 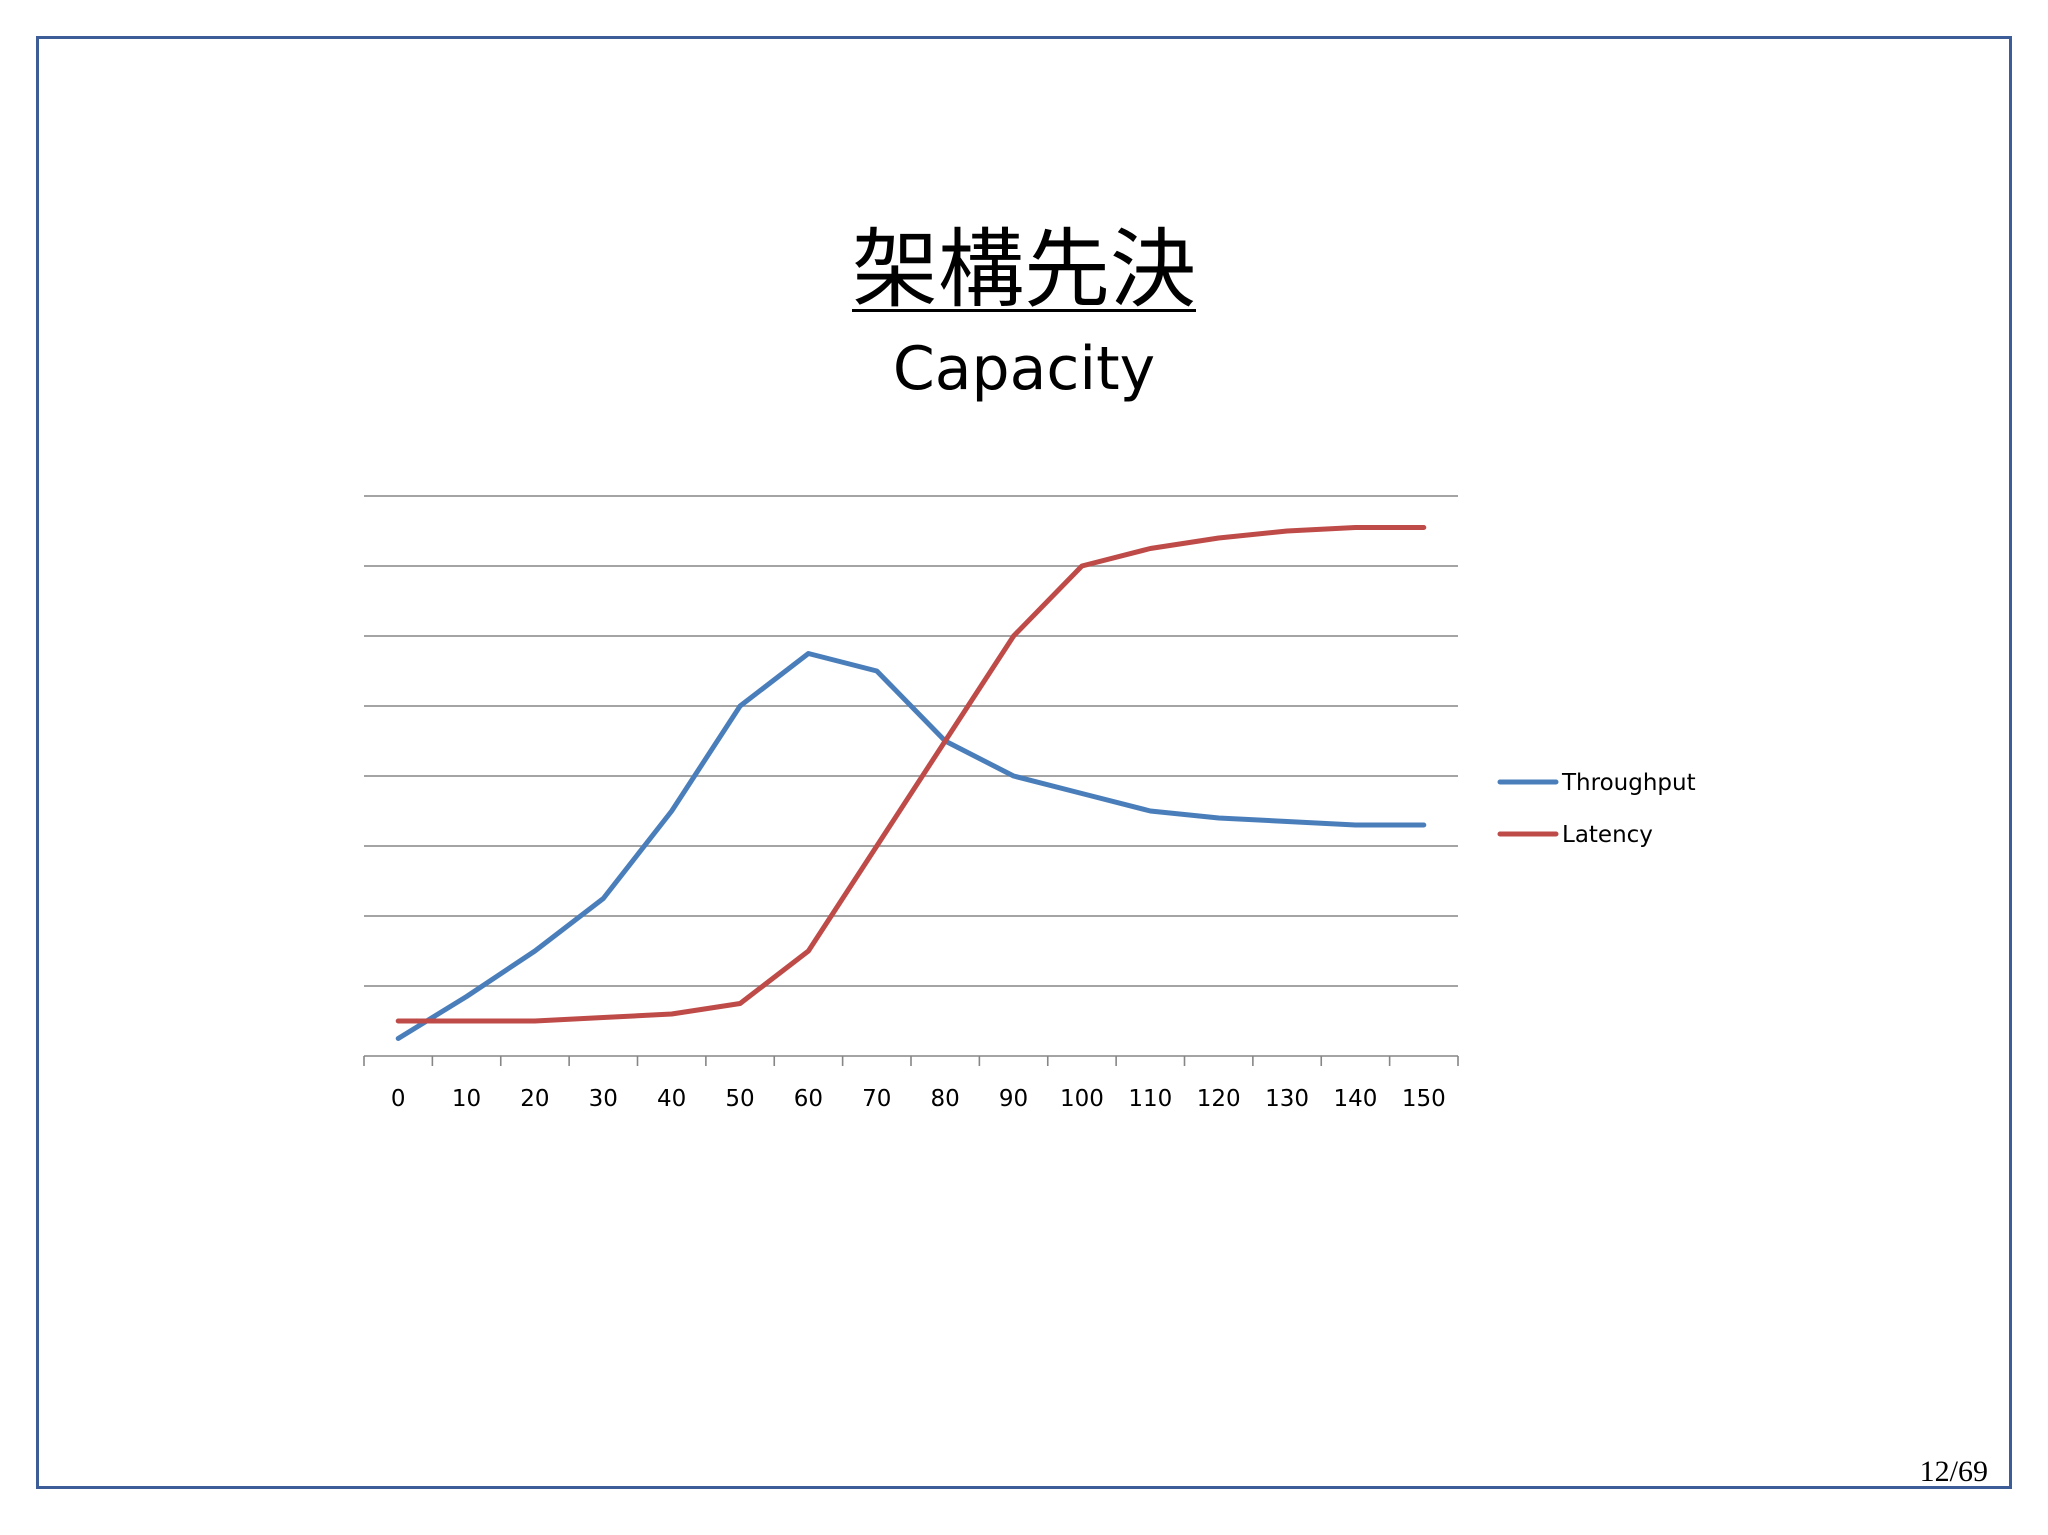 I want to click on x-tick-label: 130, so click(x=1287, y=1099).